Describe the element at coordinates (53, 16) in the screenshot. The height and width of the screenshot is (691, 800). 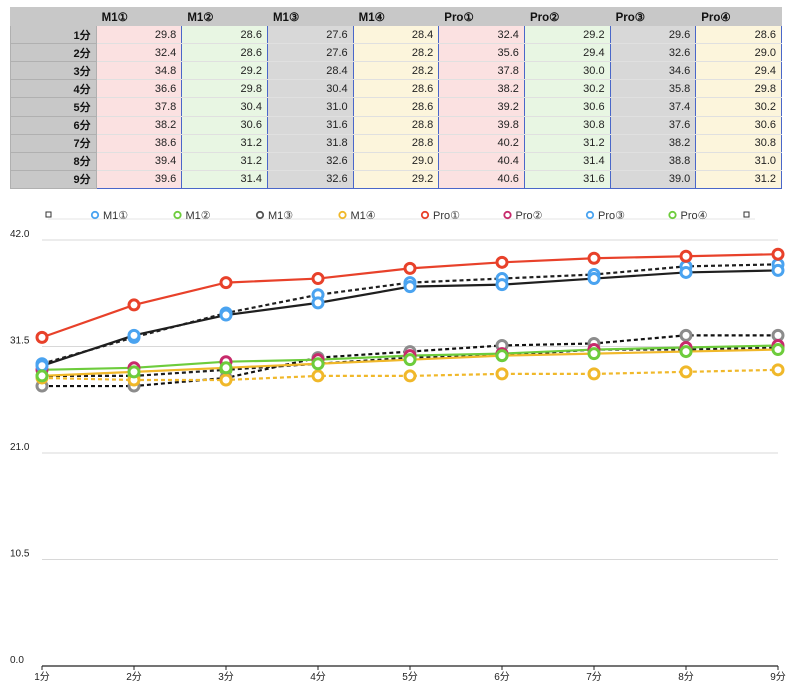
I see `table-corner-cell` at that location.